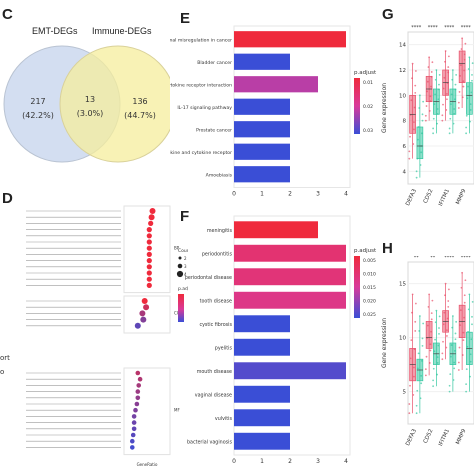  Describe the element at coordinates (7, 14) in the screenshot. I see `panel-letter-c: C` at that location.